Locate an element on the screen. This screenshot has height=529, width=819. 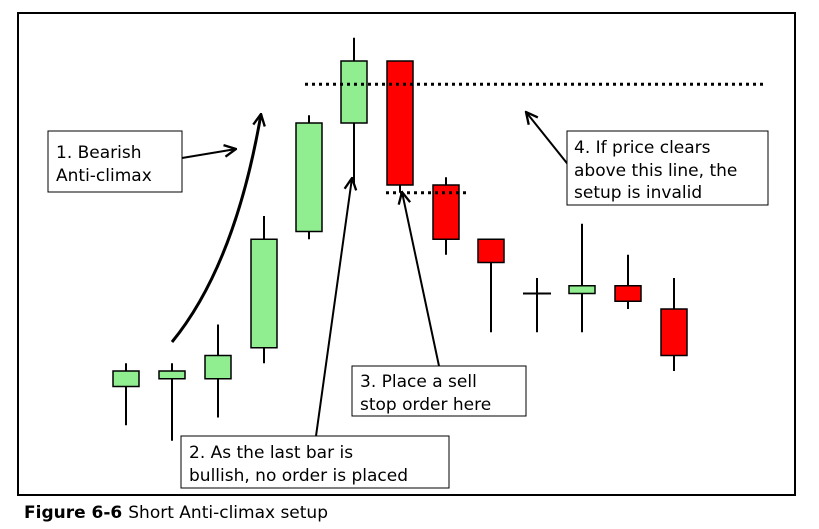
annotation-2-line-1: 2. As the last bar is is located at coordinates (271, 453).